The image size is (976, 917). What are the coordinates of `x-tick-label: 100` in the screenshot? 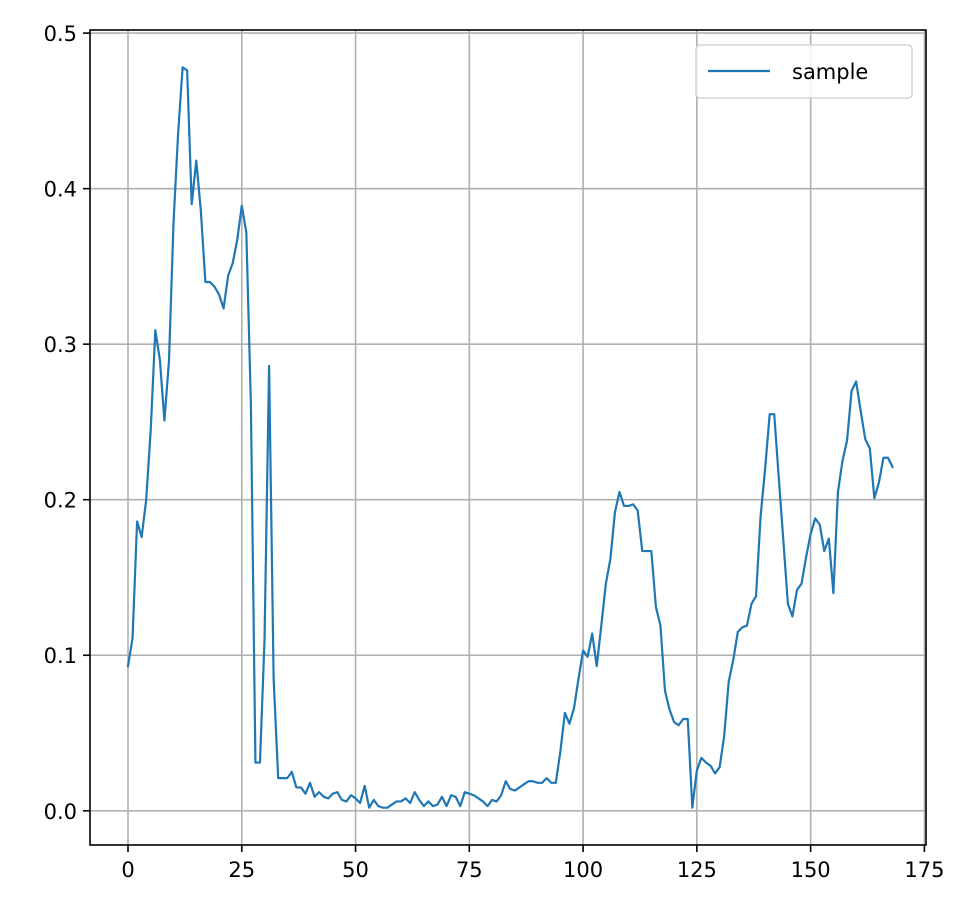 It's located at (583, 870).